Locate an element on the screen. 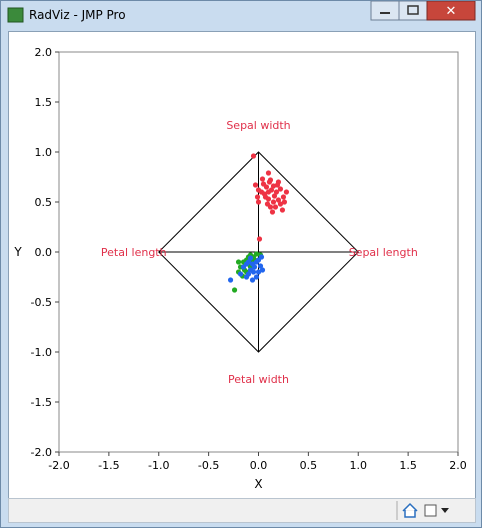 This screenshot has height=528, width=482. home-button is located at coordinates (410, 510).